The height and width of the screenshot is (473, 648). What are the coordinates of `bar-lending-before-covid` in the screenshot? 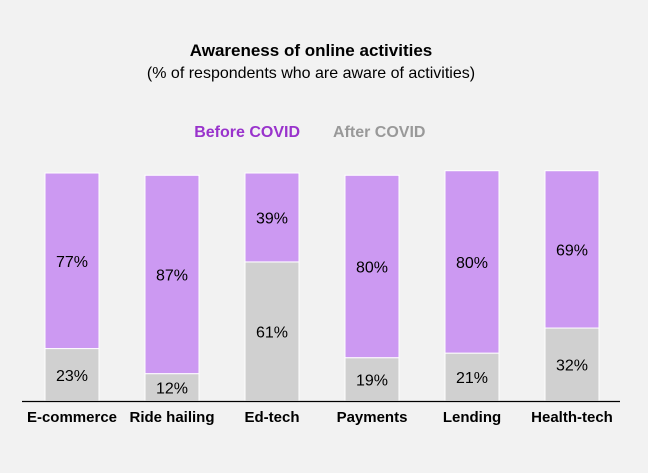 It's located at (472, 262).